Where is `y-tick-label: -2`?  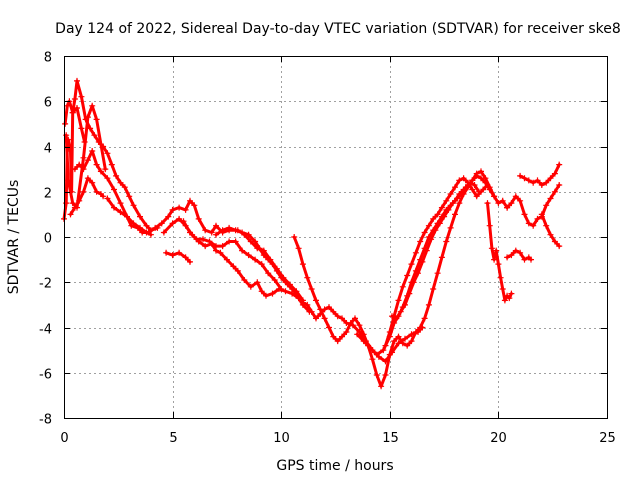
y-tick-label: -2 is located at coordinates (45, 284).